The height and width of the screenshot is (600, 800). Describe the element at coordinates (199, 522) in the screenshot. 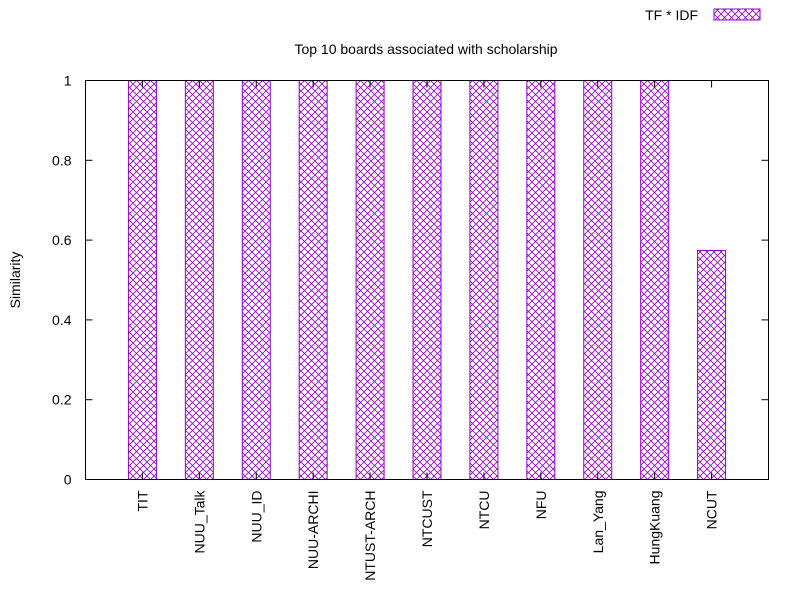

I see `x-tick-label: NUU_Talk` at that location.